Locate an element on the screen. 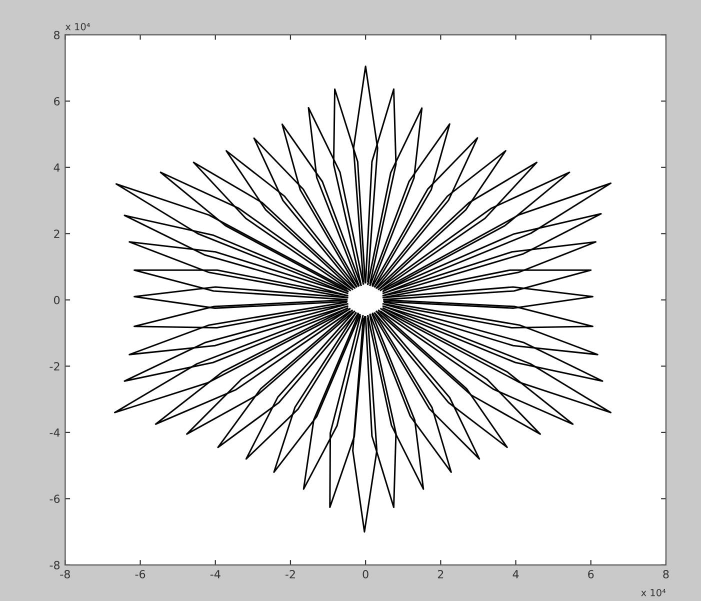  y-tick-label: 8 is located at coordinates (57, 35).